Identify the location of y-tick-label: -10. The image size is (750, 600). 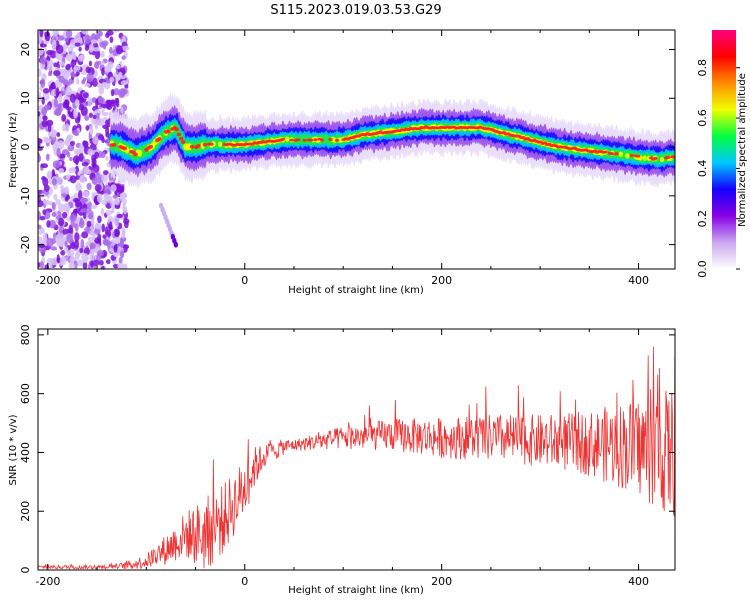
(25, 196).